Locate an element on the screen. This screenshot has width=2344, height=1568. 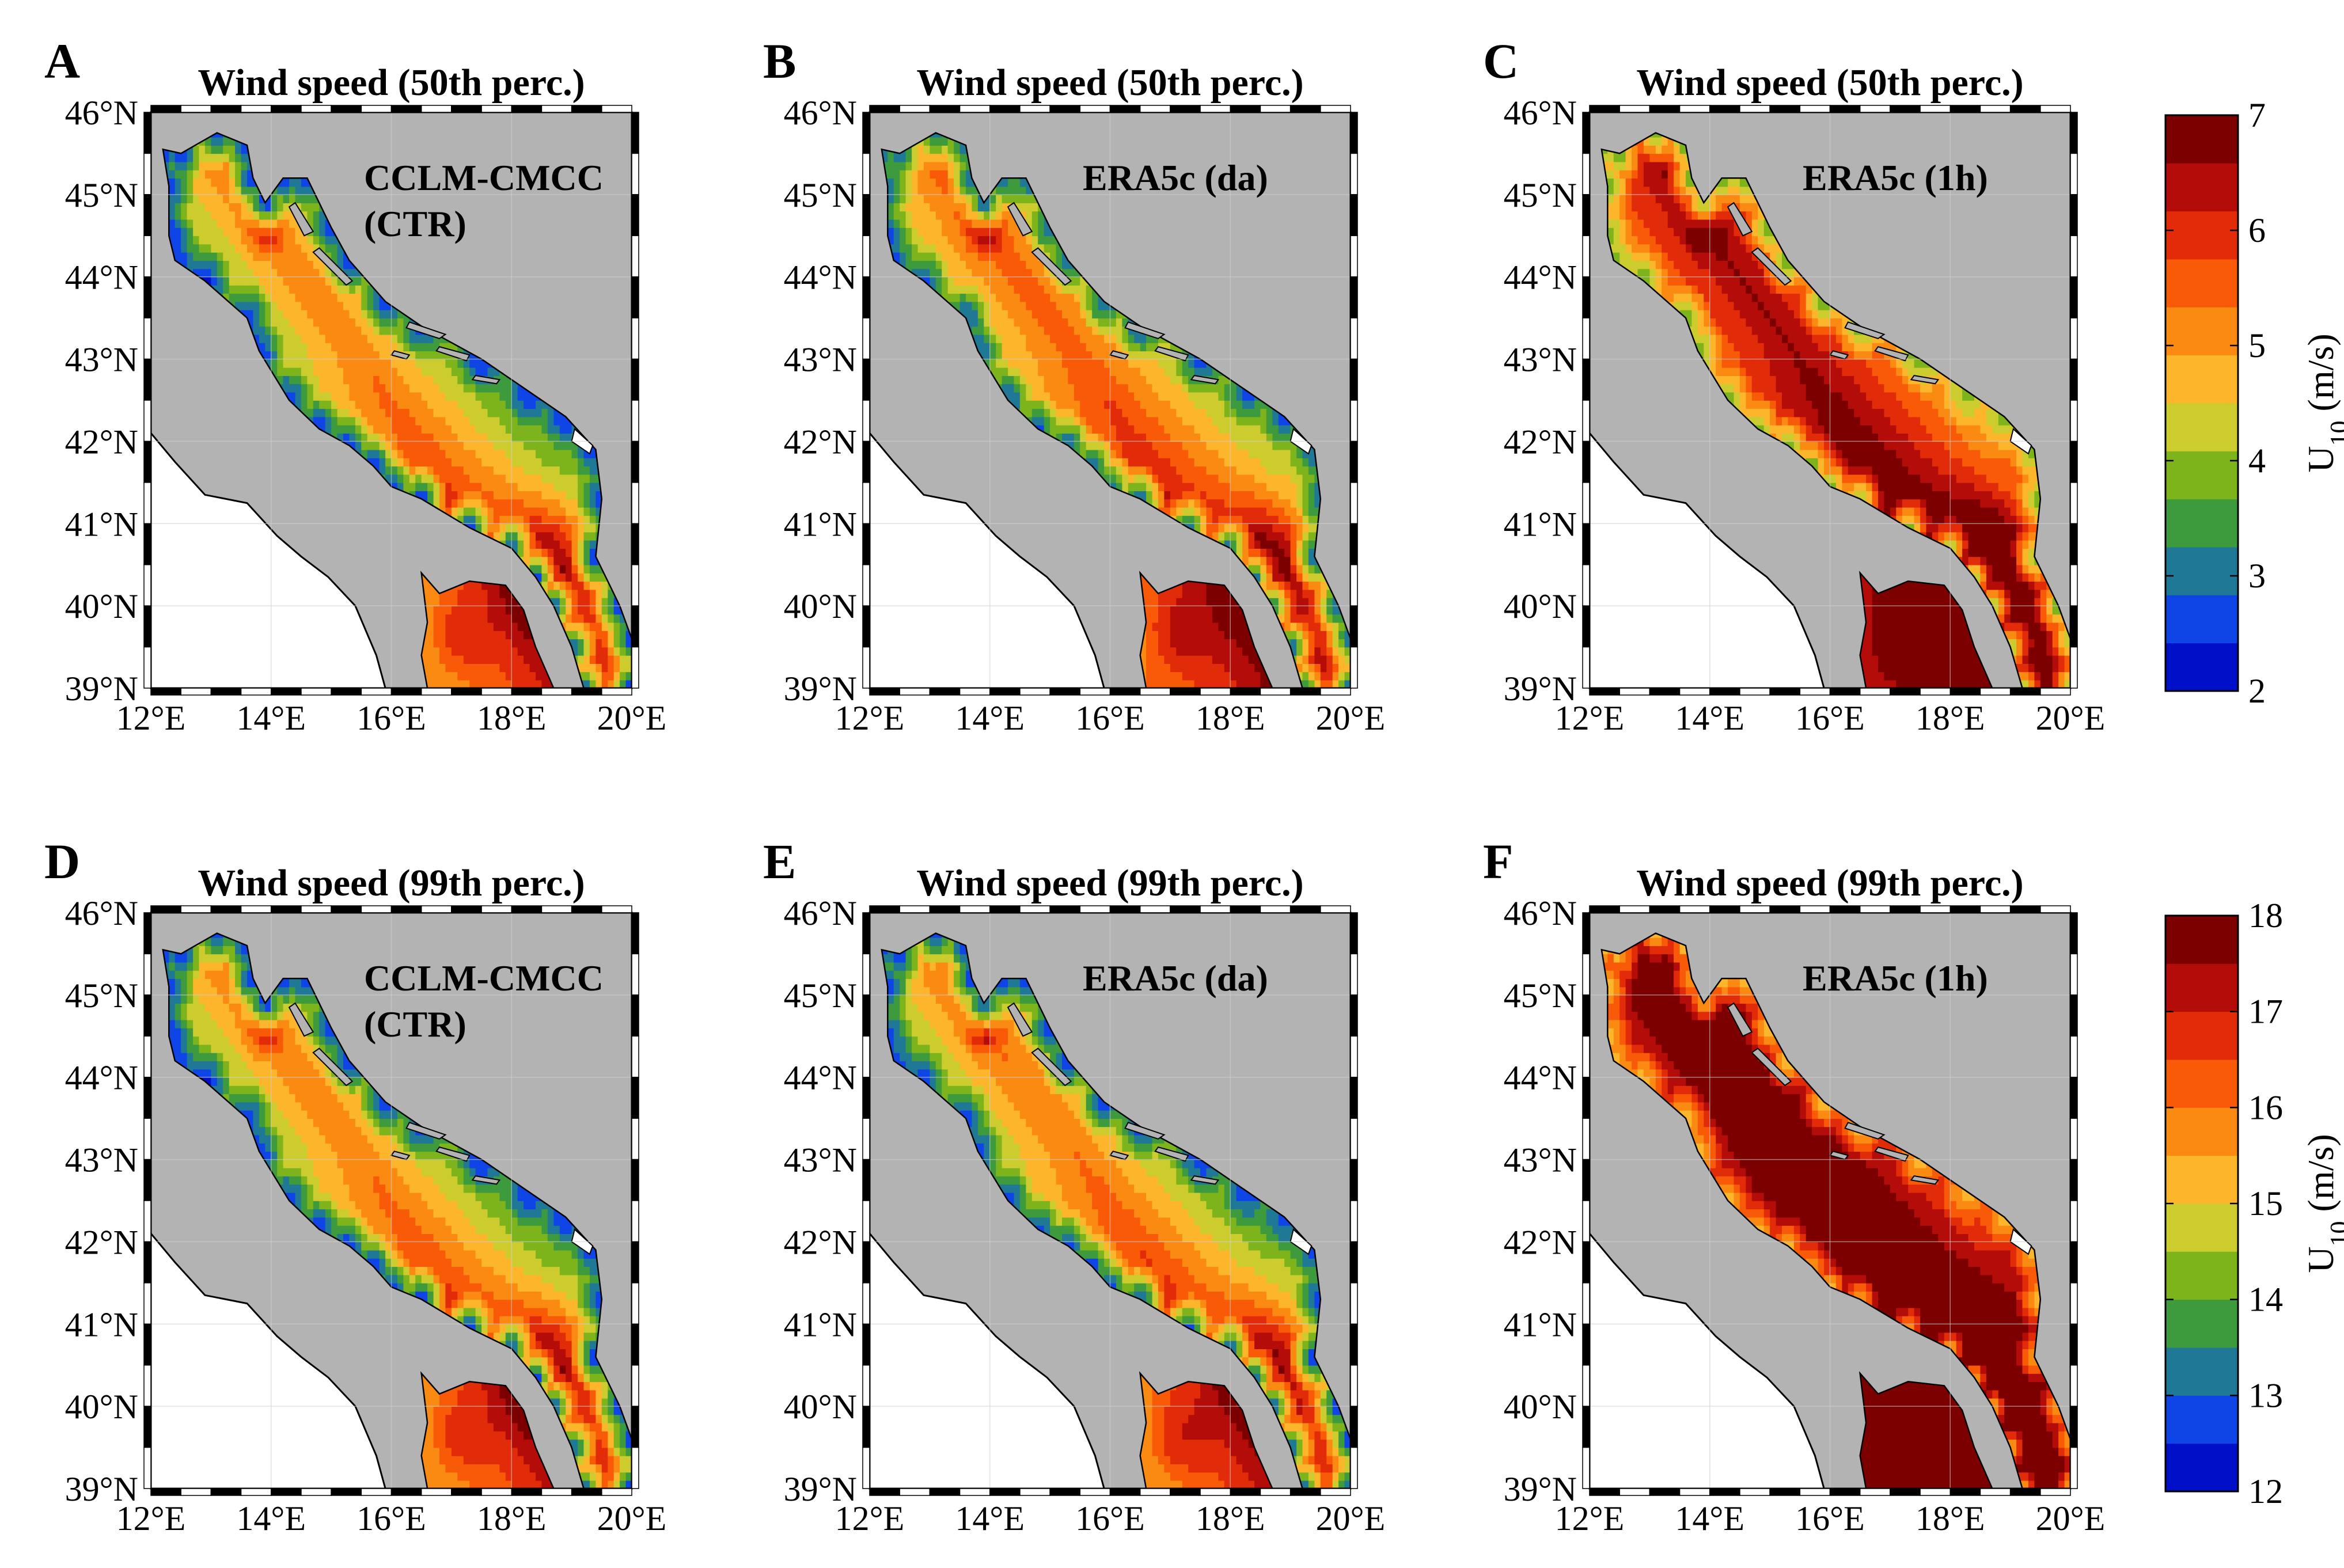
colorbar-tick-label: 2 is located at coordinates (2257, 691).